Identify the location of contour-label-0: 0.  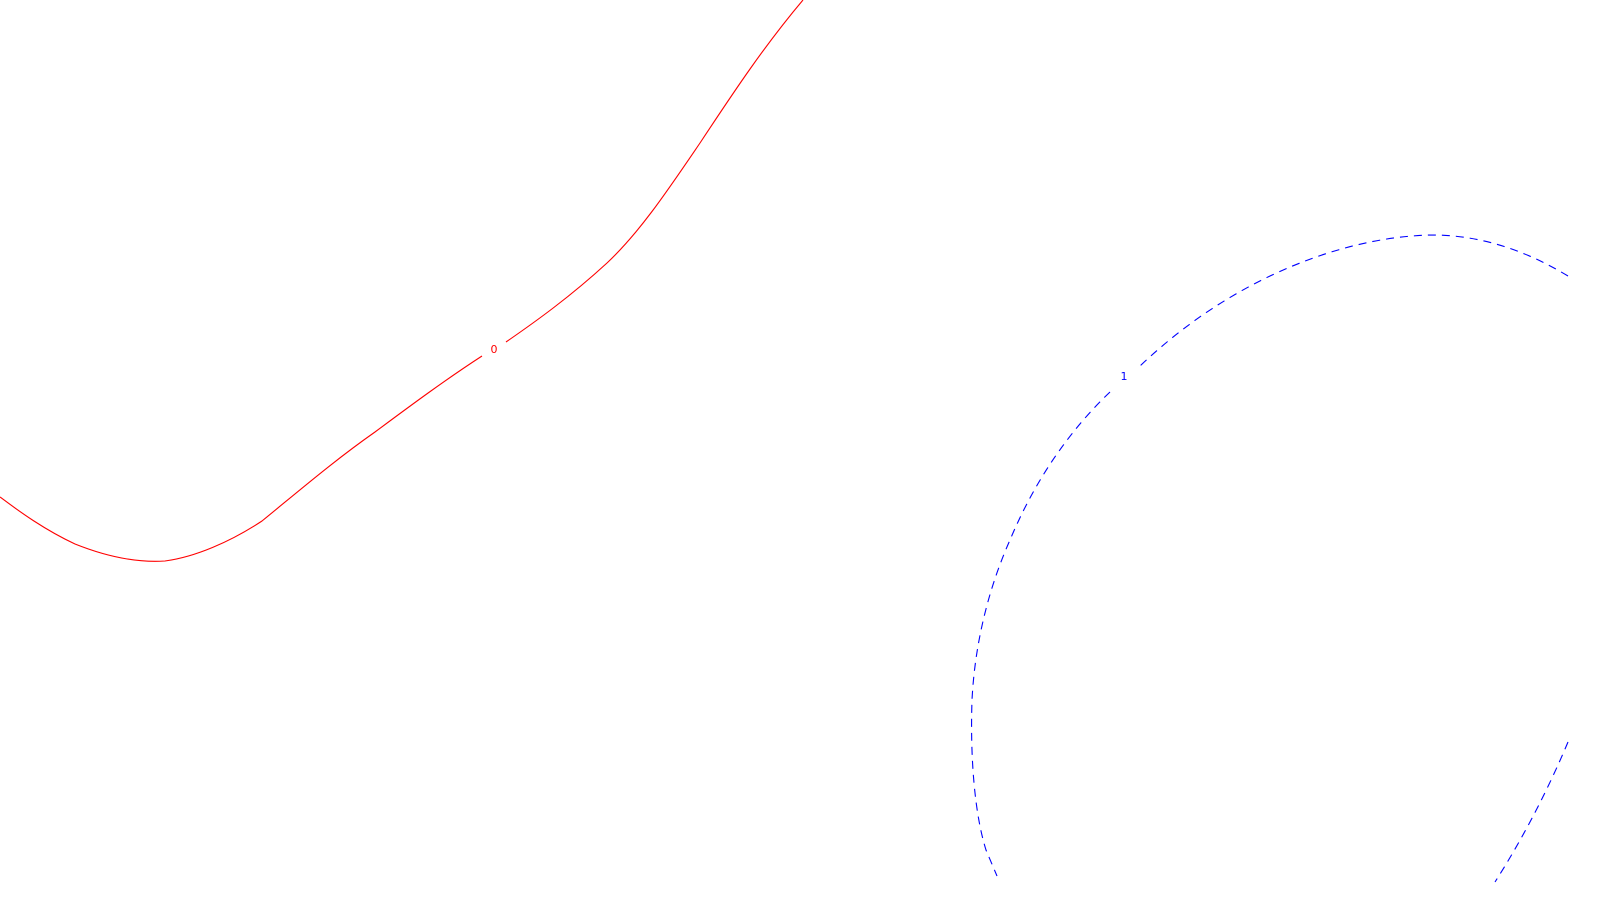
(494, 349).